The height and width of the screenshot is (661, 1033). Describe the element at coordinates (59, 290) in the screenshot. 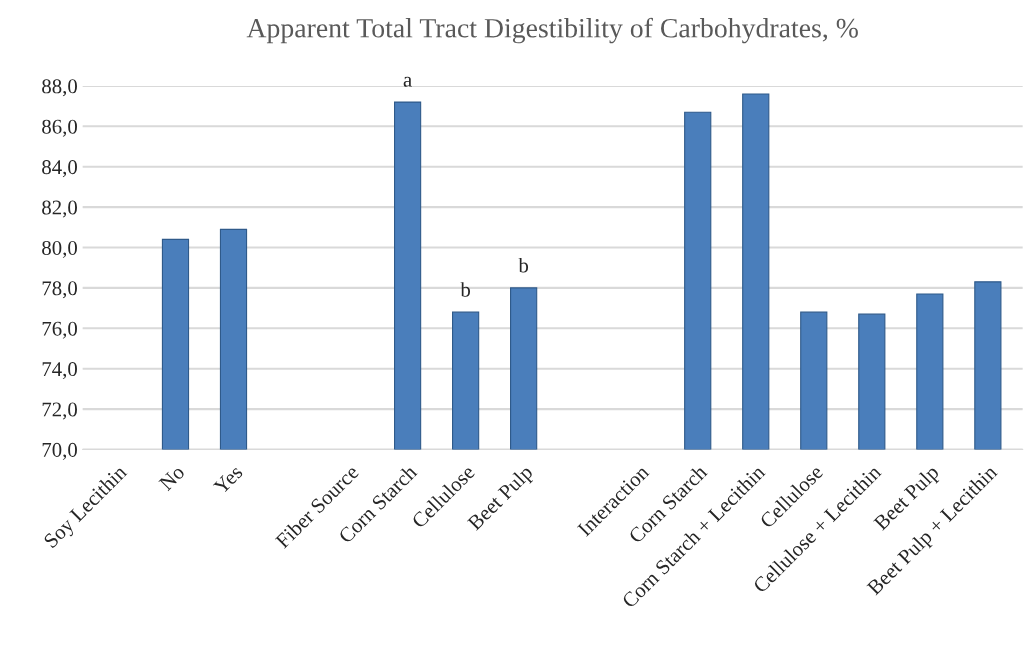

I see `y-tick-label: 78,0` at that location.